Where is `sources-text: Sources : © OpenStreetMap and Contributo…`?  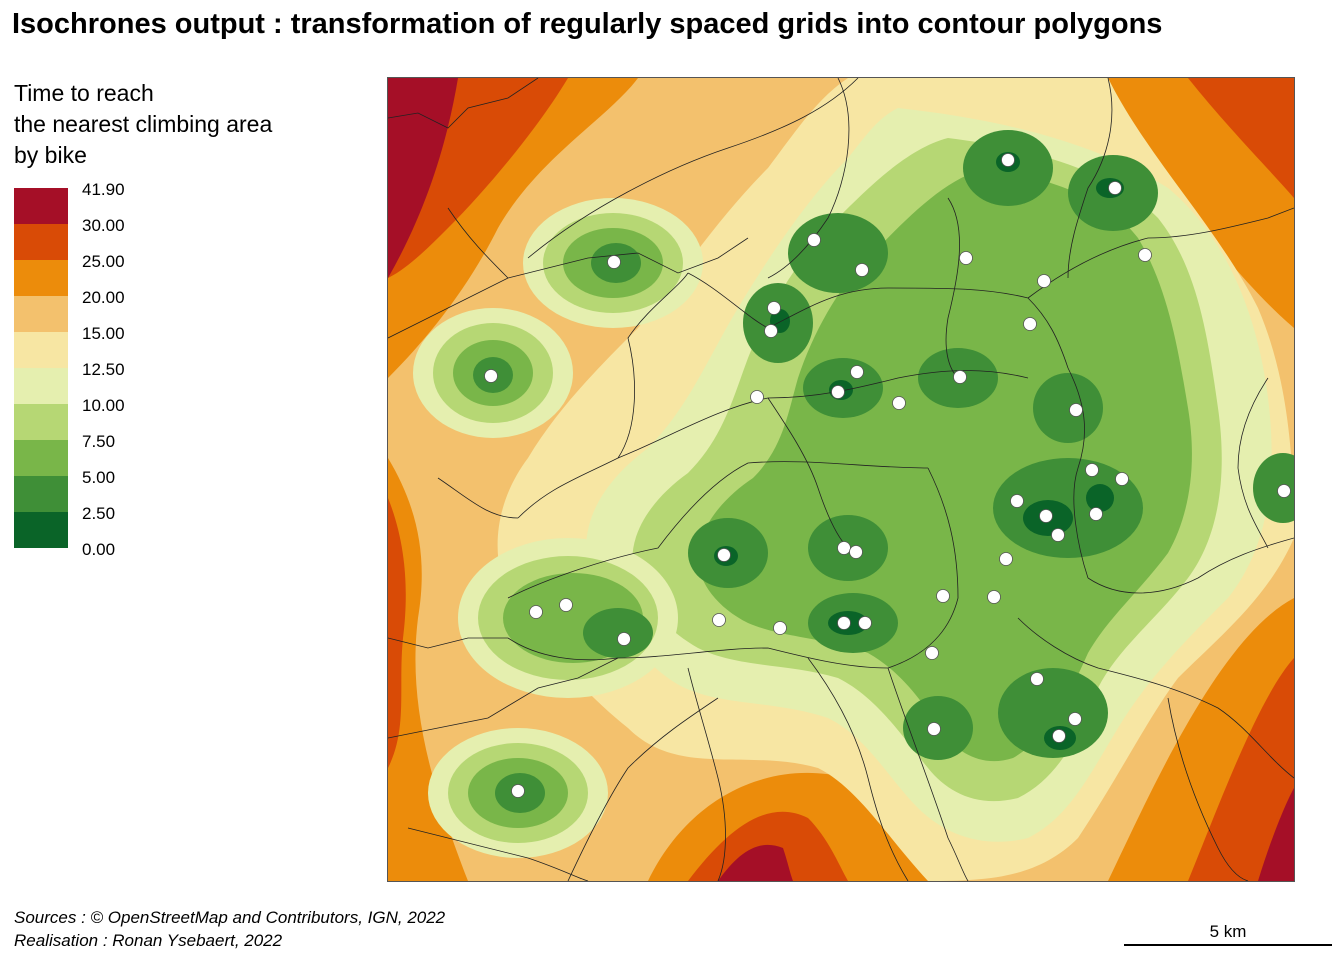
sources-text: Sources : © OpenStreetMap and Contributo… is located at coordinates (230, 917).